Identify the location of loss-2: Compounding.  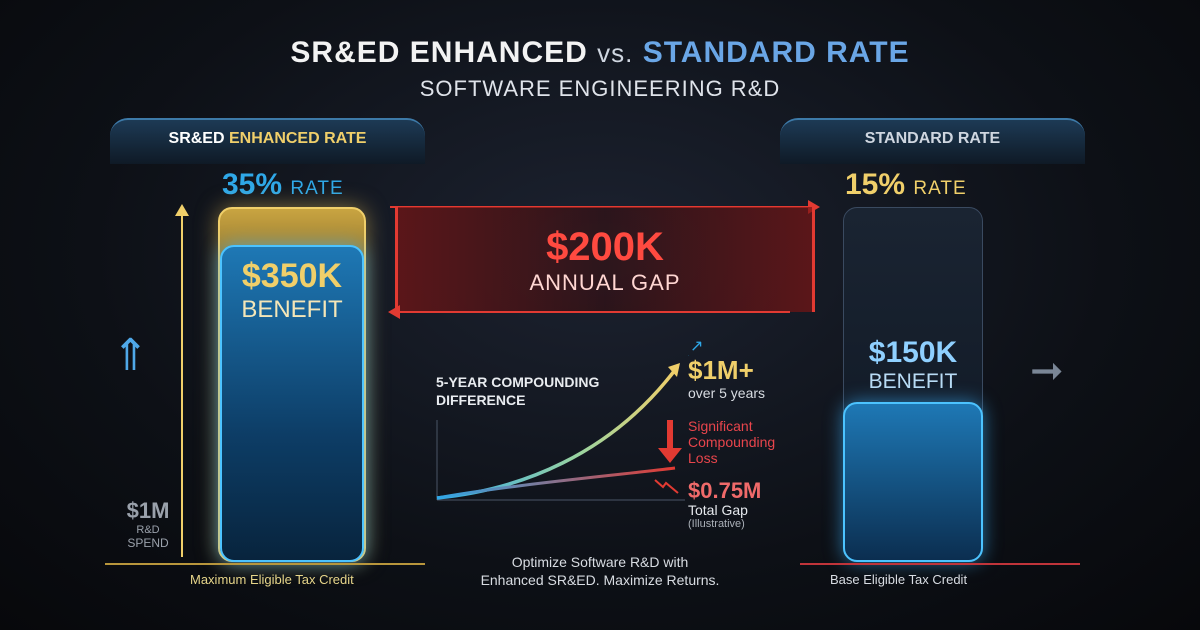
(732, 442).